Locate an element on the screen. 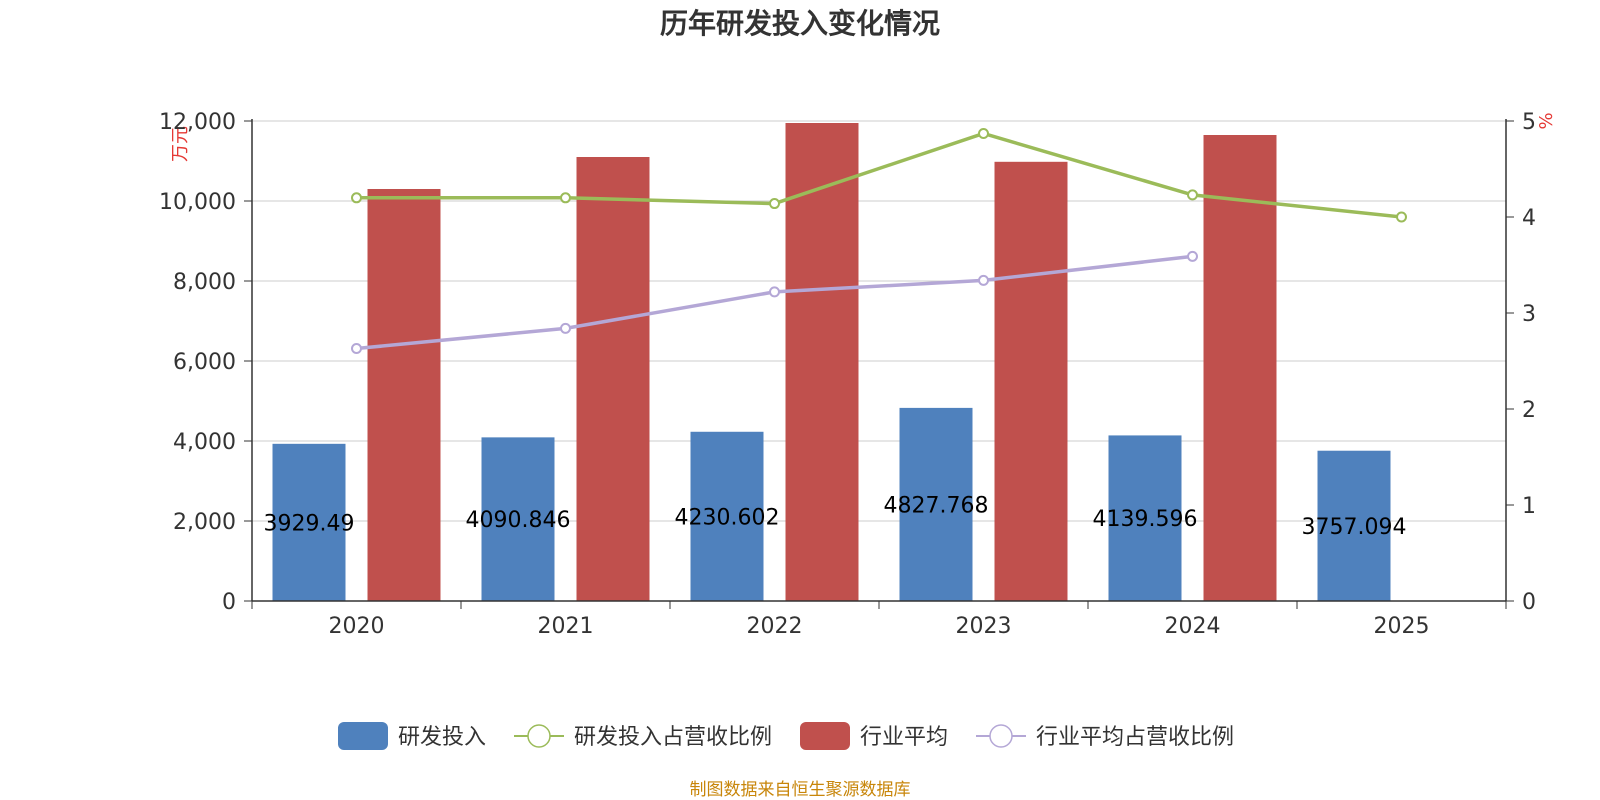 The height and width of the screenshot is (800, 1600). legend-label: 行业平均占营收比例 is located at coordinates (1135, 737).